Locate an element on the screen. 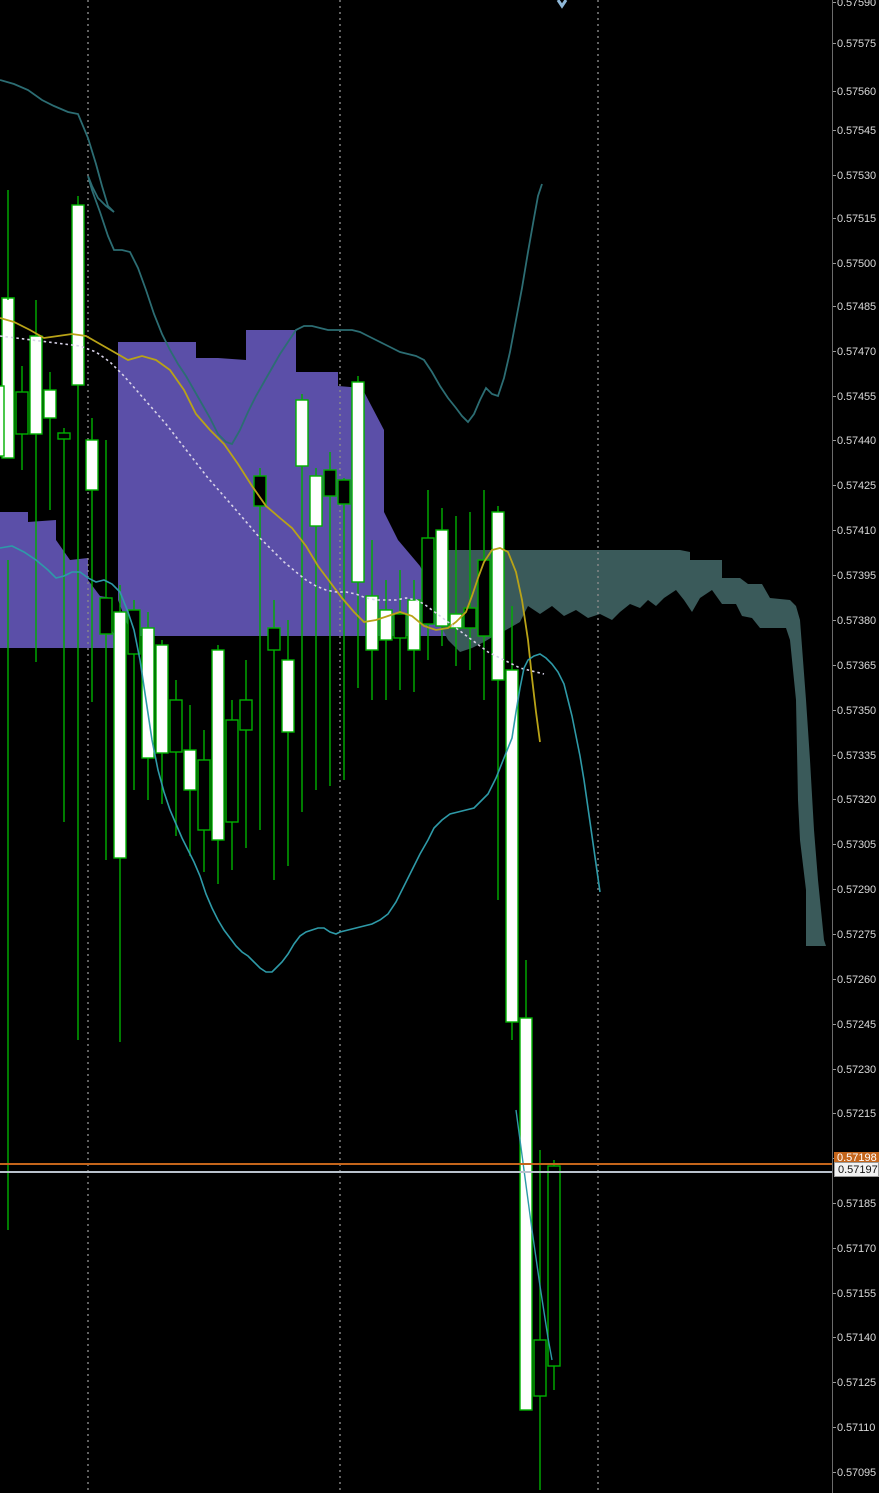  price-tick: 0.57545 is located at coordinates (856, 131).